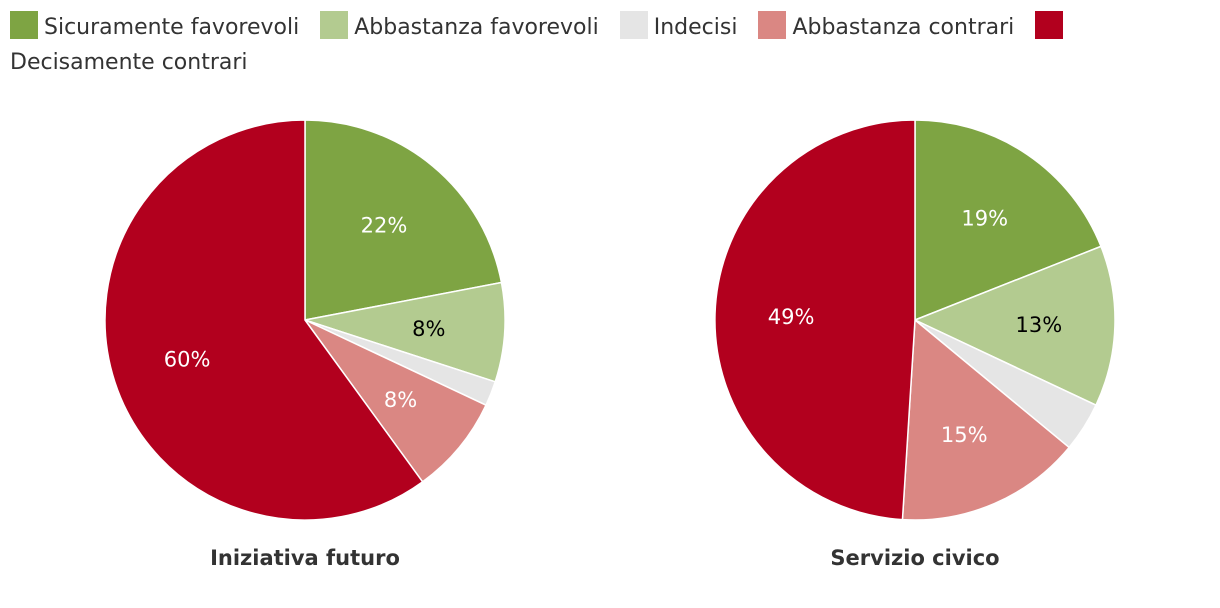 This screenshot has height=608, width=1220. What do you see at coordinates (172, 27) in the screenshot?
I see `legend-label: Sicuramente favorevoli` at bounding box center [172, 27].